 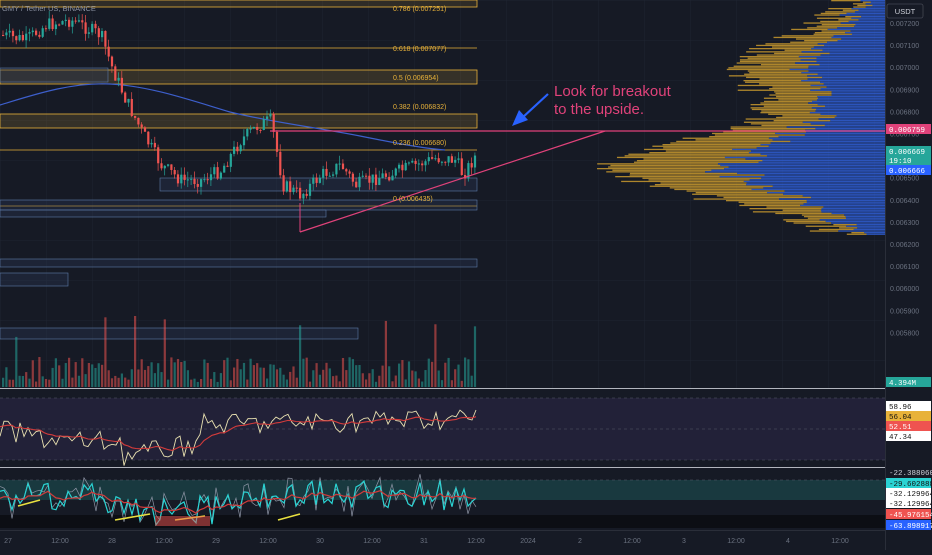 I want to click on oscillator-fast-line, so click(x=238, y=499).